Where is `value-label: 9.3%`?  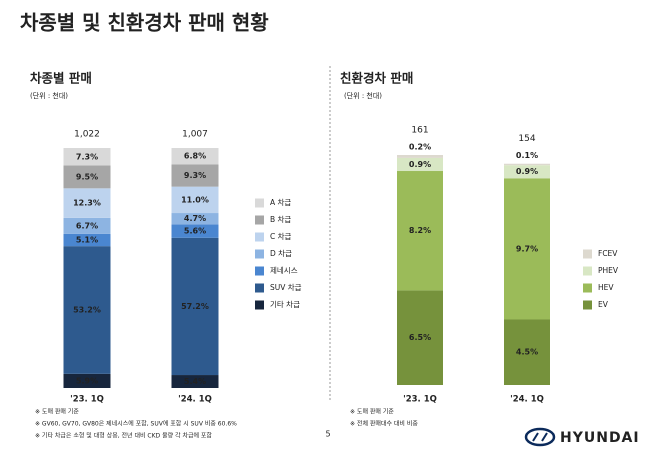
value-label: 9.3% is located at coordinates (195, 175).